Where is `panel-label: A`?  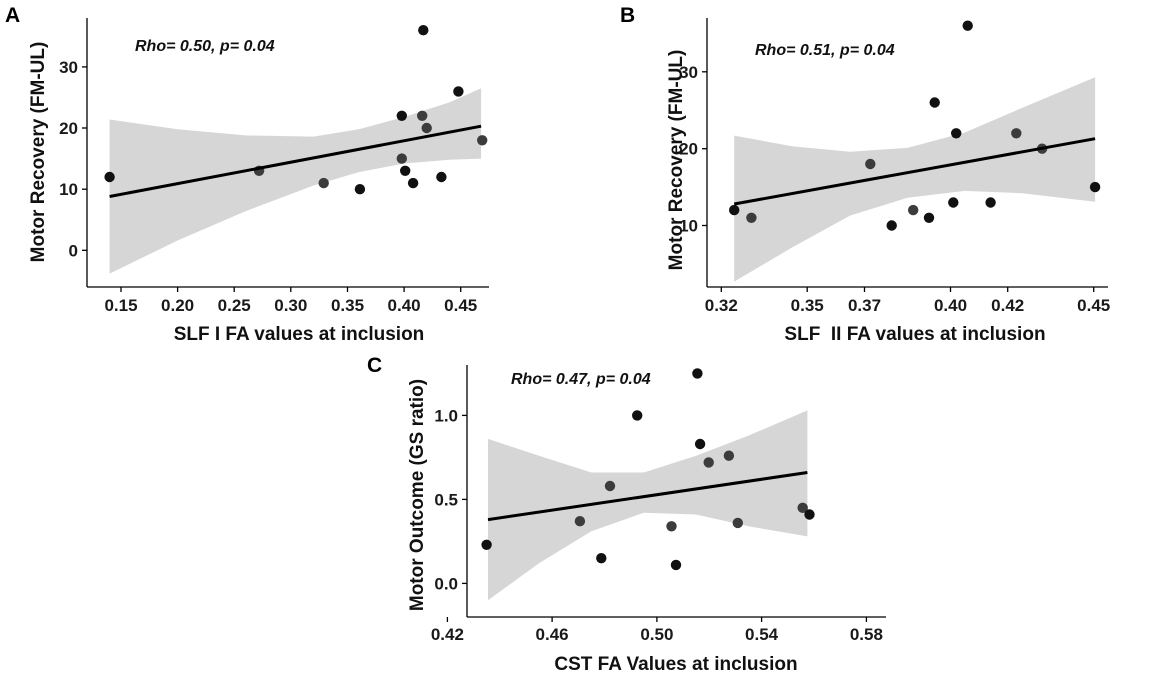 panel-label: A is located at coordinates (12, 15).